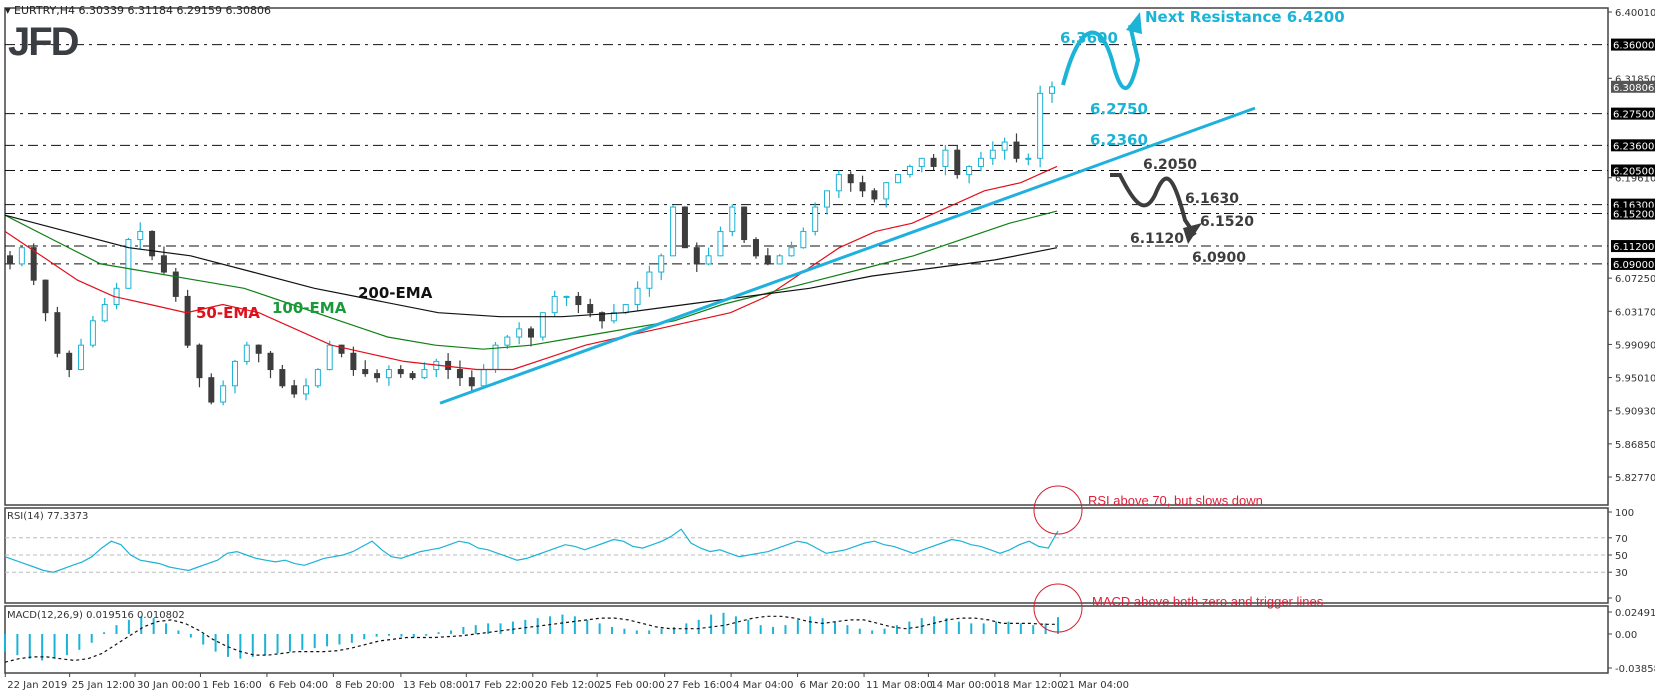 Image resolution: width=1655 pixels, height=695 pixels. What do you see at coordinates (96, 615) in the screenshot?
I see `macd-title: MACD(12,26,9) 0.019516 0.010802` at bounding box center [96, 615].